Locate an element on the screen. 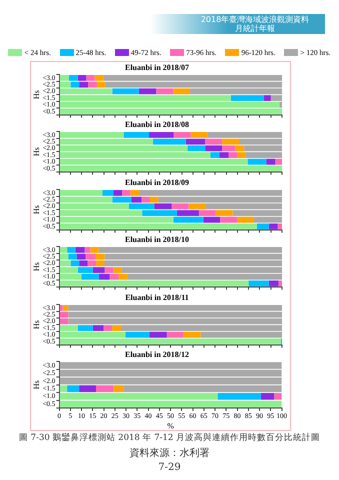 This screenshot has width=339, height=480. chart-title: Eluanbi in 2018/09 is located at coordinates (157, 182).